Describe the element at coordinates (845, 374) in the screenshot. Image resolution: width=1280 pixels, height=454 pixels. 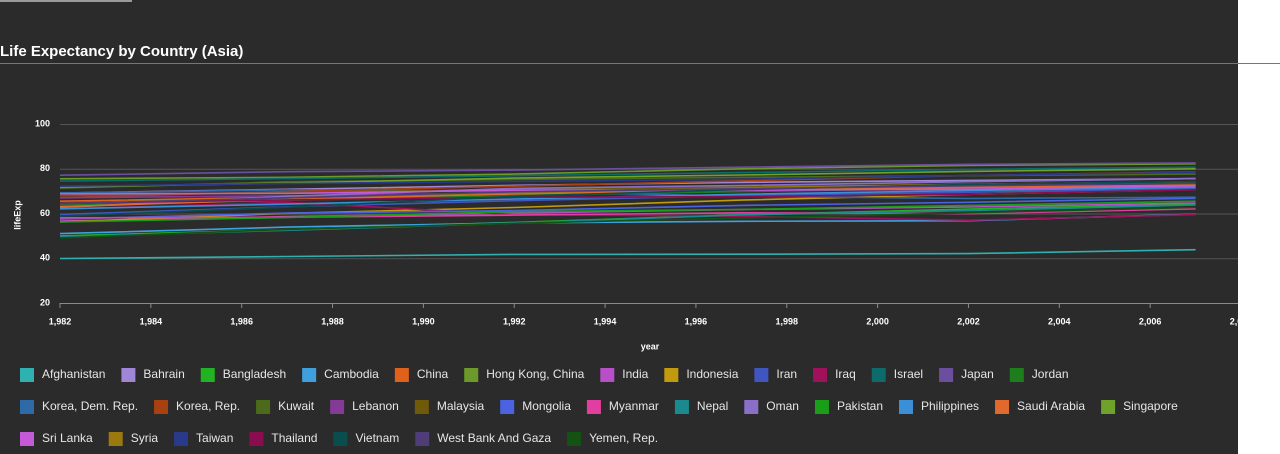
I see `legend-label: Iraq` at that location.